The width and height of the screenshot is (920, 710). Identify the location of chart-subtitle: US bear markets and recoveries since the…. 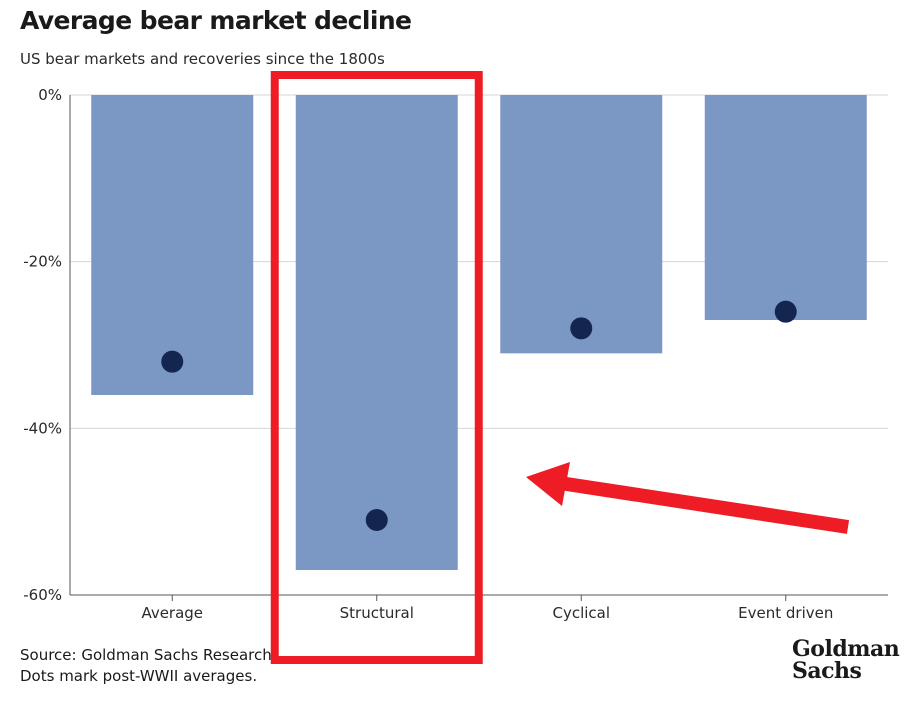
(202, 59).